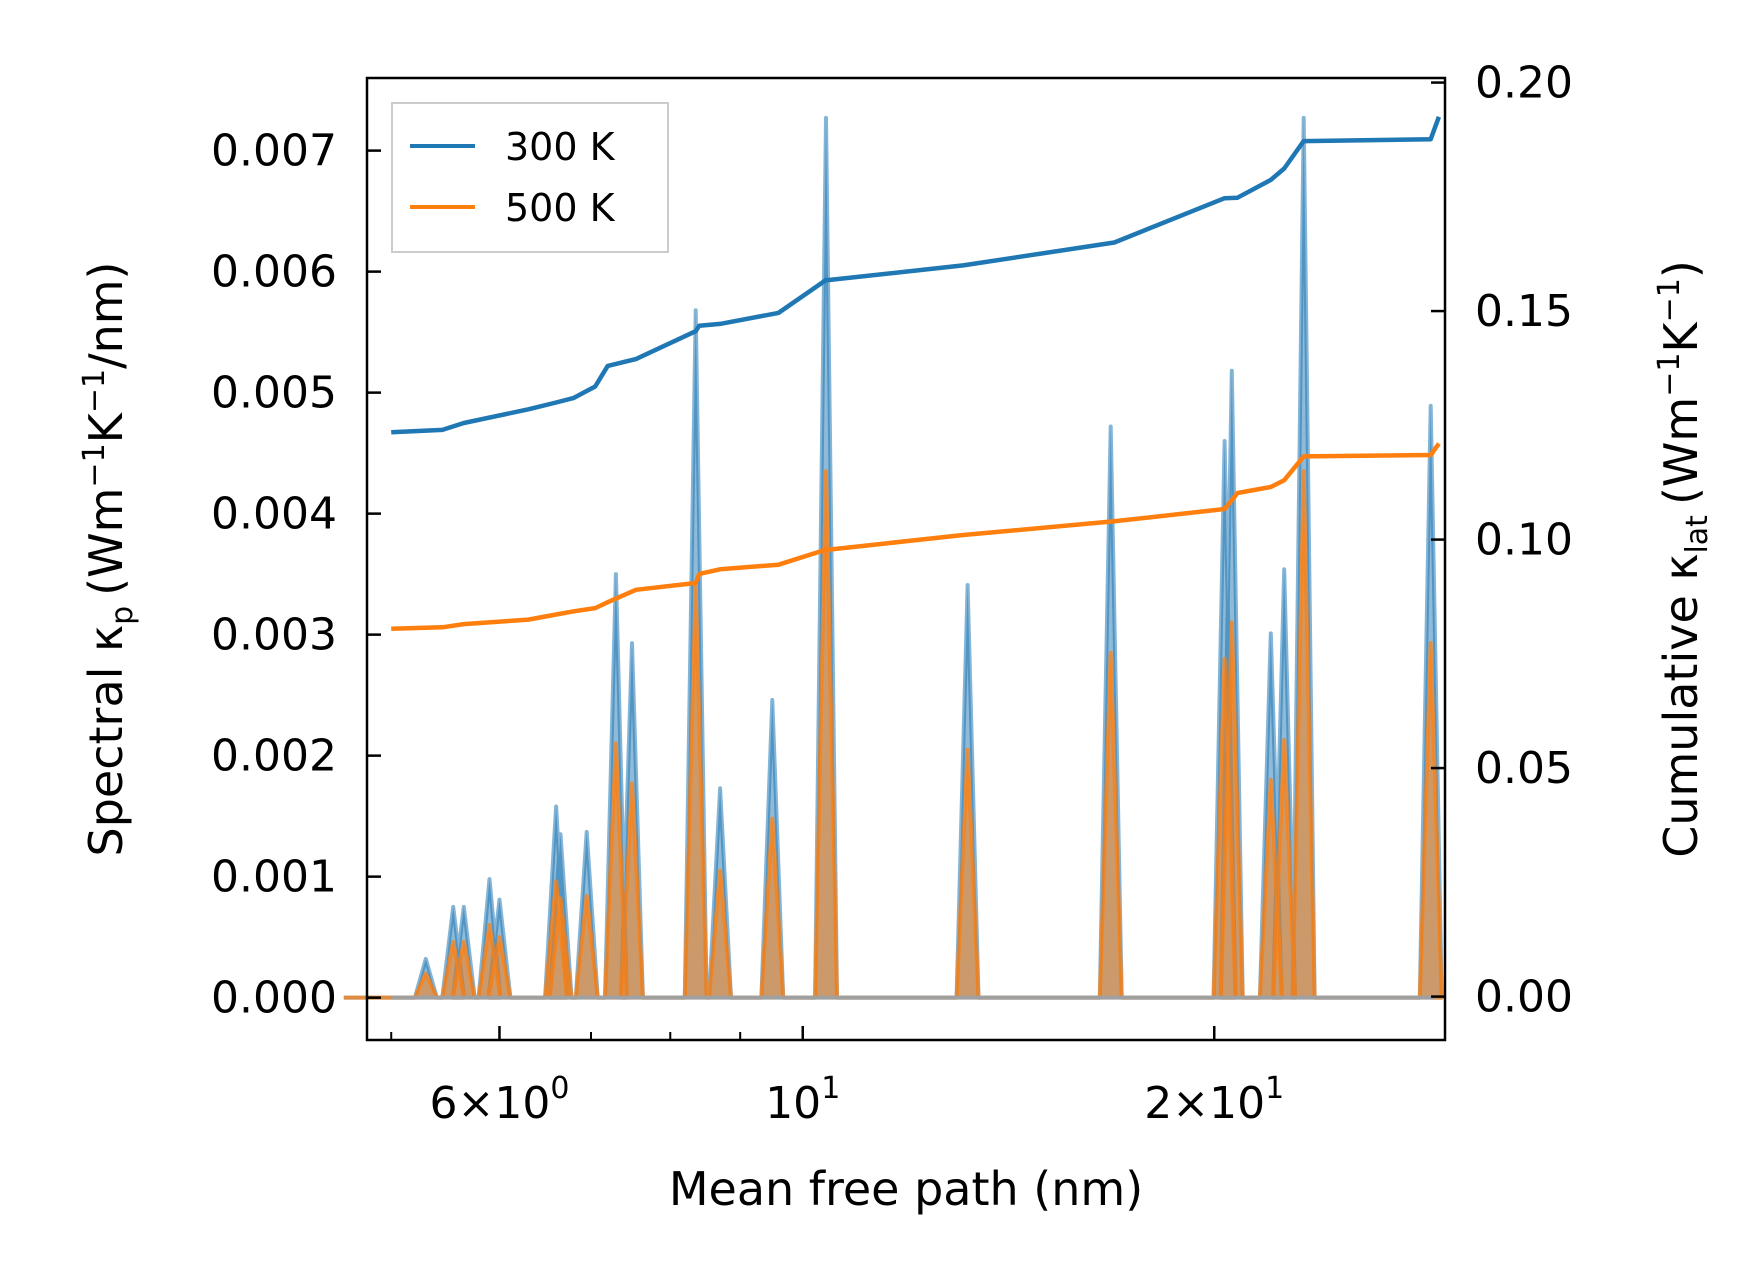 The image size is (1753, 1270). I want to click on legend-box, so click(530, 177).